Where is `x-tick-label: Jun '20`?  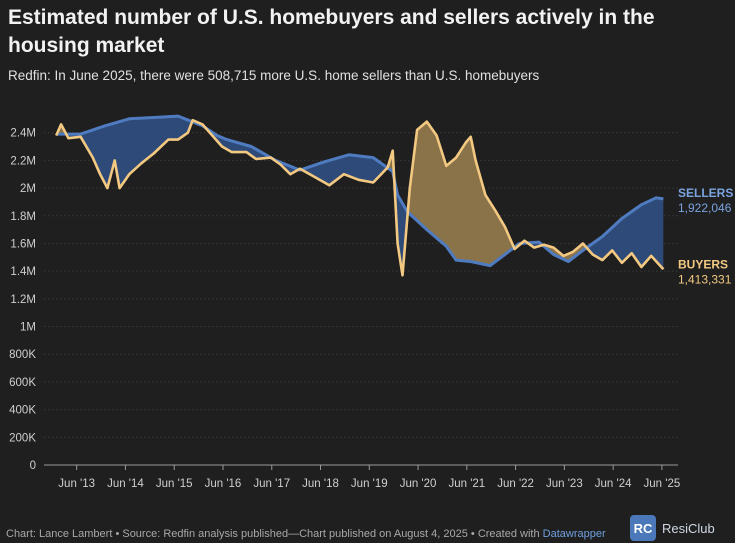 x-tick-label: Jun '20 is located at coordinates (418, 484).